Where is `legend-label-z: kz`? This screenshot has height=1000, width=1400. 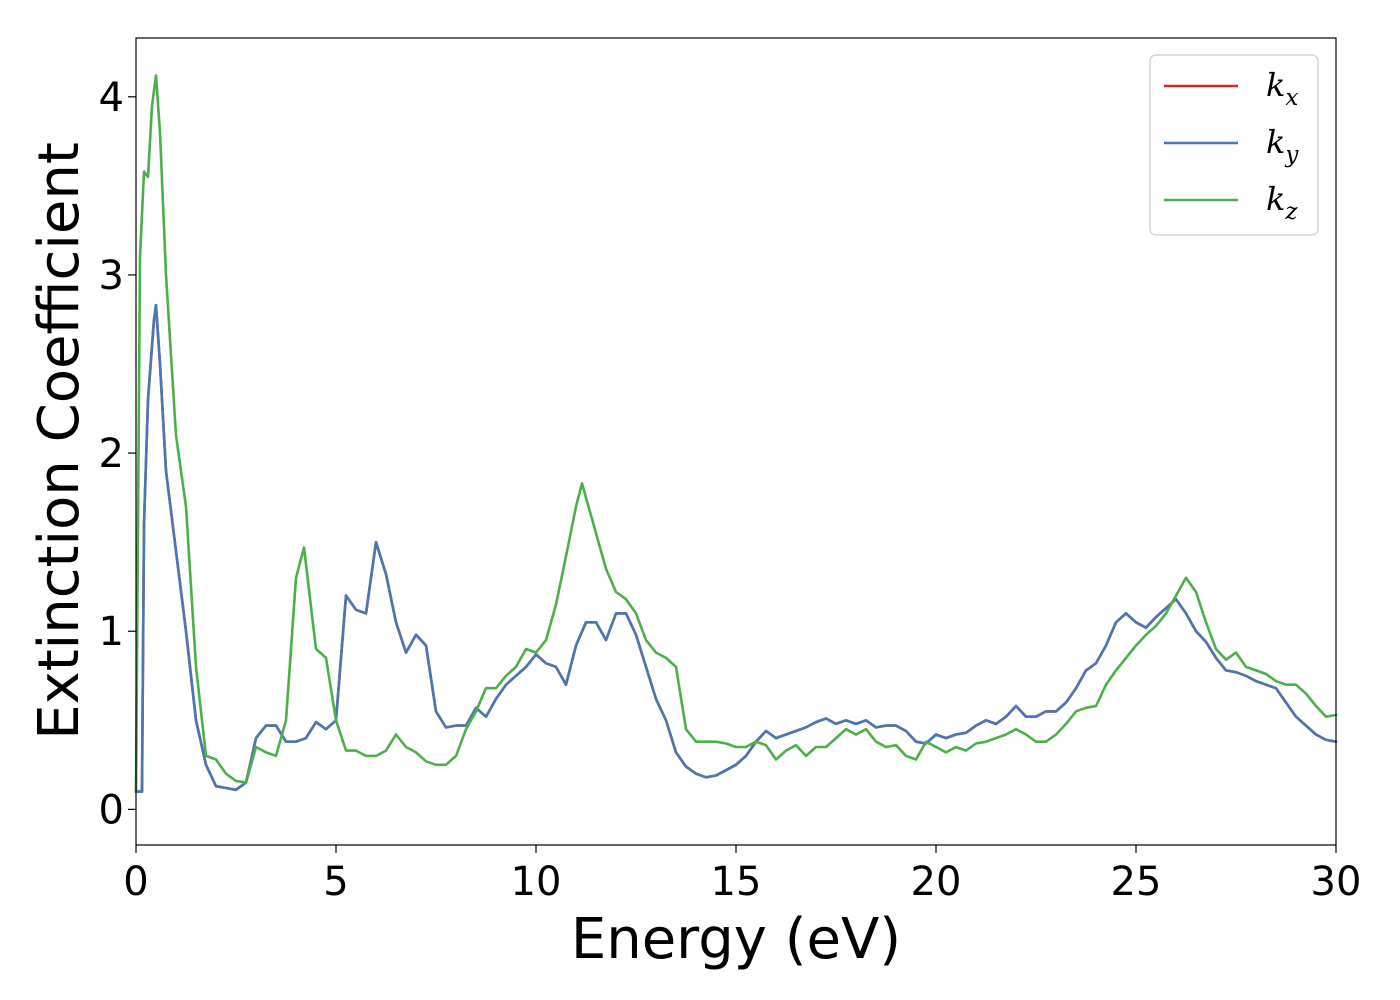 legend-label-z: kz is located at coordinates (1282, 202).